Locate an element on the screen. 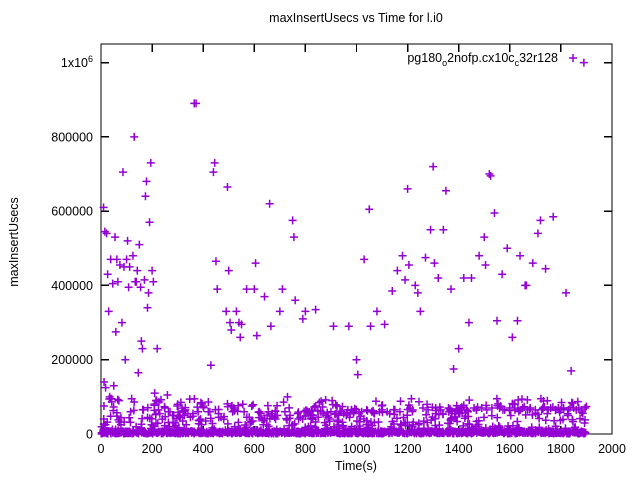 This screenshot has width=640, height=480. x-tick-label: 2000 is located at coordinates (612, 449).